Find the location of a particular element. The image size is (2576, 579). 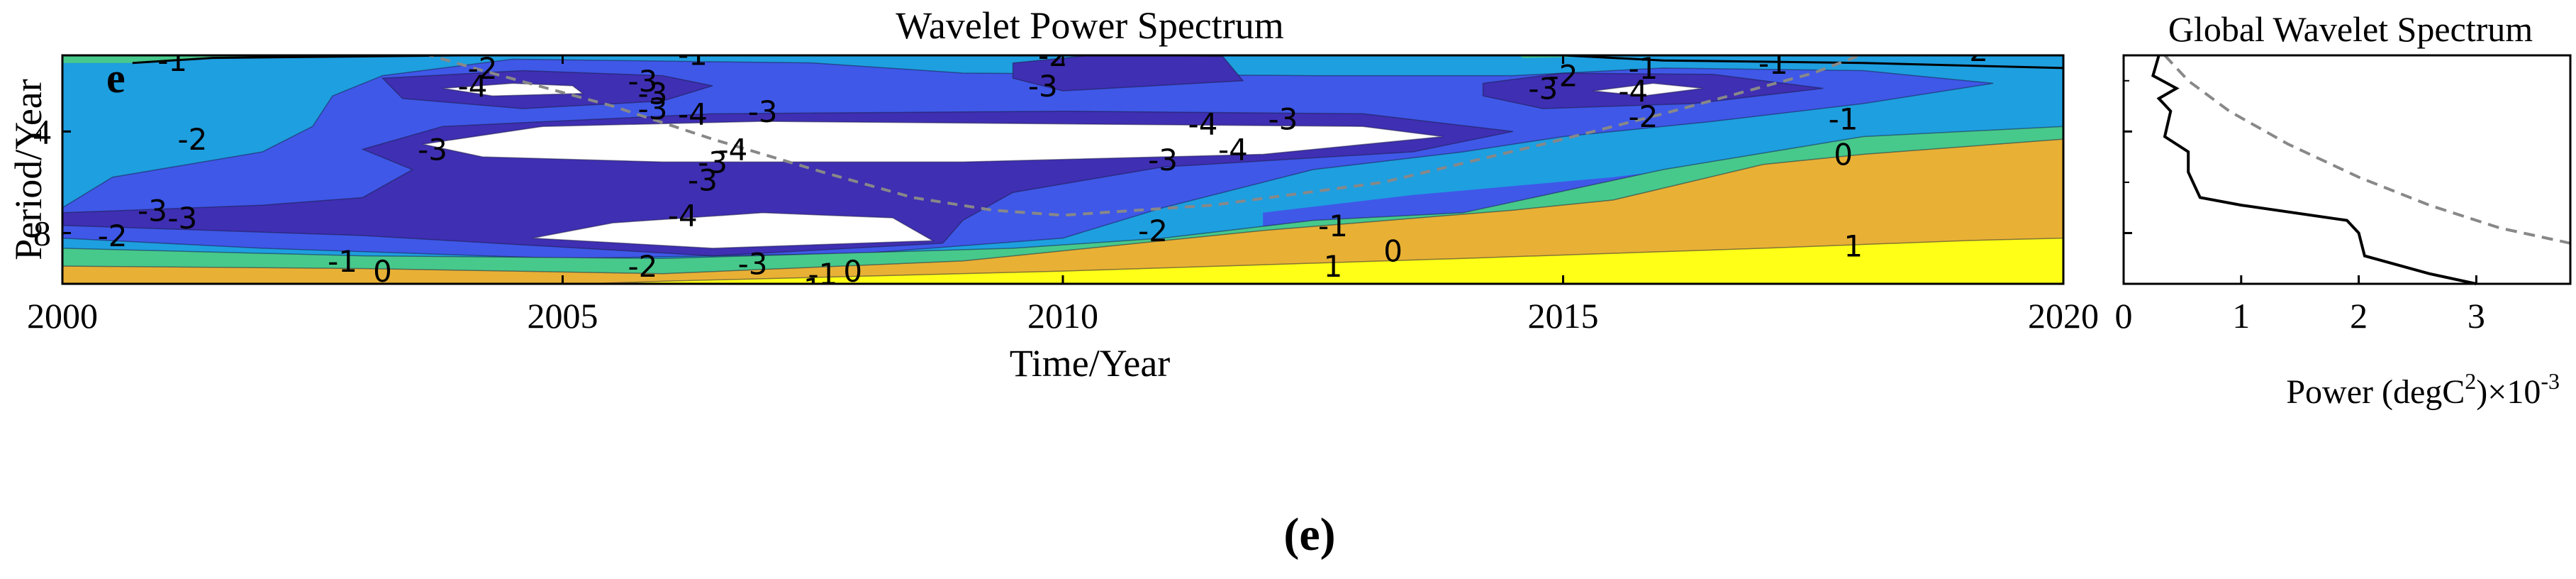

power-line is located at coordinates (2314, 170).